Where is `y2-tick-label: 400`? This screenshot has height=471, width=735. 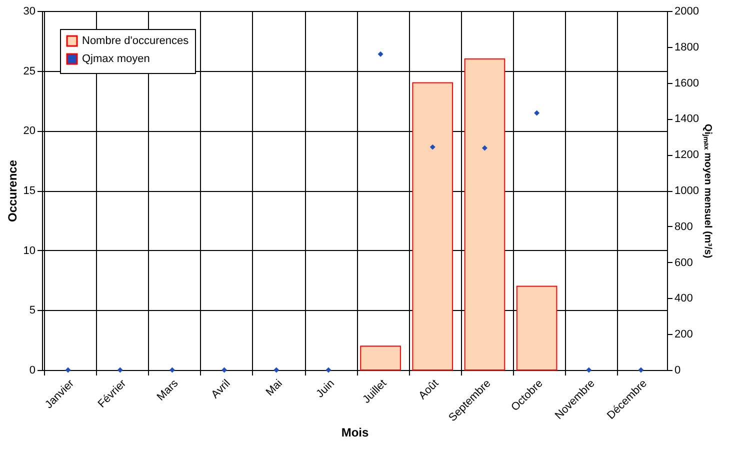 y2-tick-label: 400 is located at coordinates (683, 298).